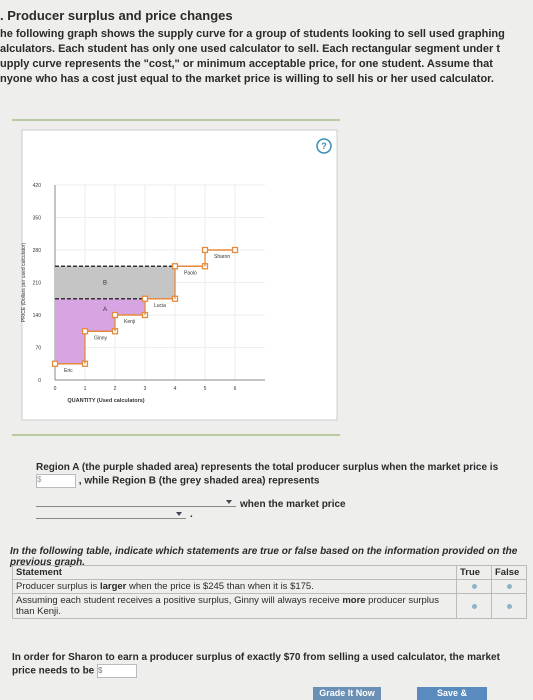 This screenshot has height=700, width=533. I want to click on x-axis-label: QUANTITY (Used calculators), so click(105, 401).